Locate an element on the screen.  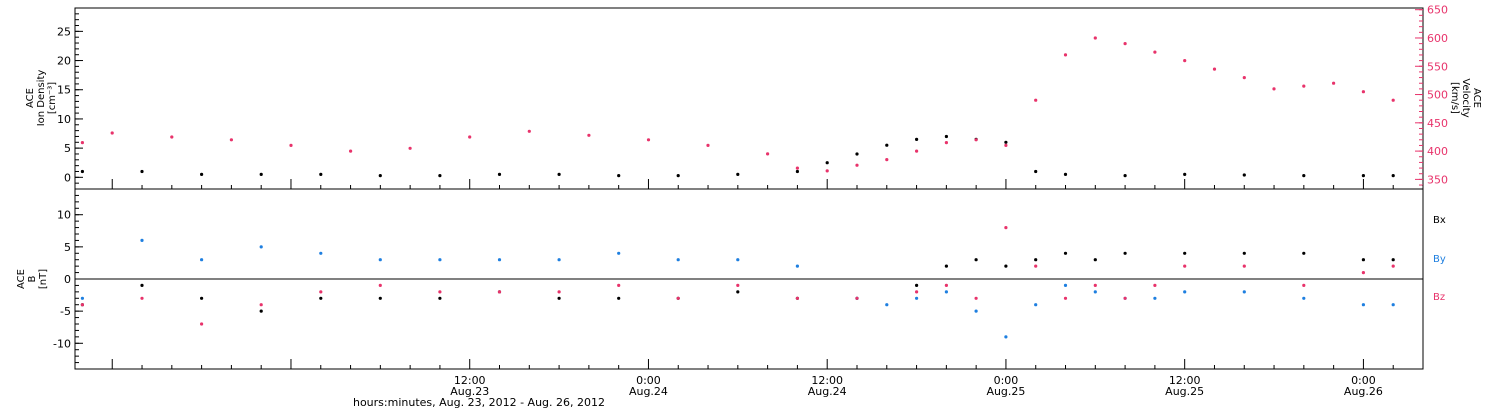
velocity-tick-label: 400 is located at coordinates (1437, 151).